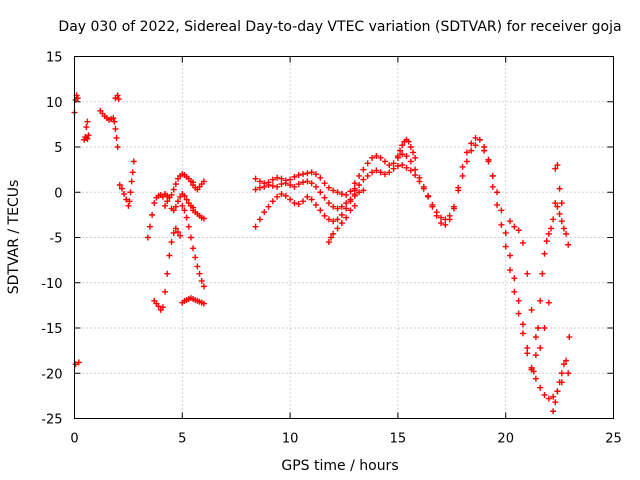 The width and height of the screenshot is (640, 480). I want to click on series-arc-19.5h-descent2, so click(512, 278).